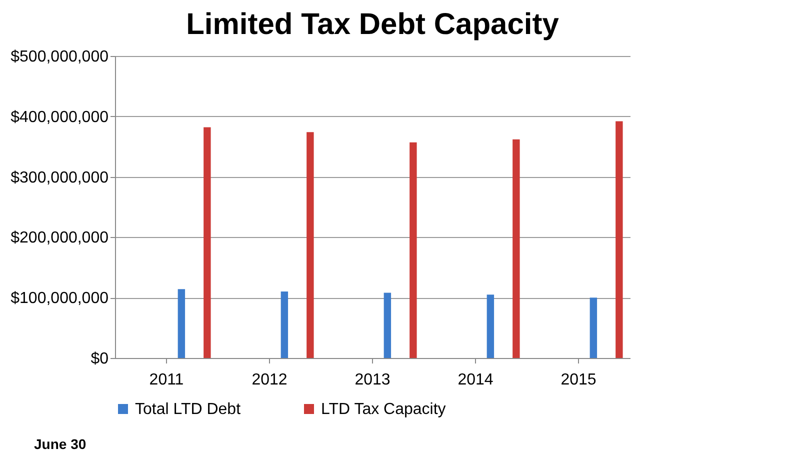 The width and height of the screenshot is (801, 460). What do you see at coordinates (59, 177) in the screenshot?
I see `y-tick-label: $300,000,000` at bounding box center [59, 177].